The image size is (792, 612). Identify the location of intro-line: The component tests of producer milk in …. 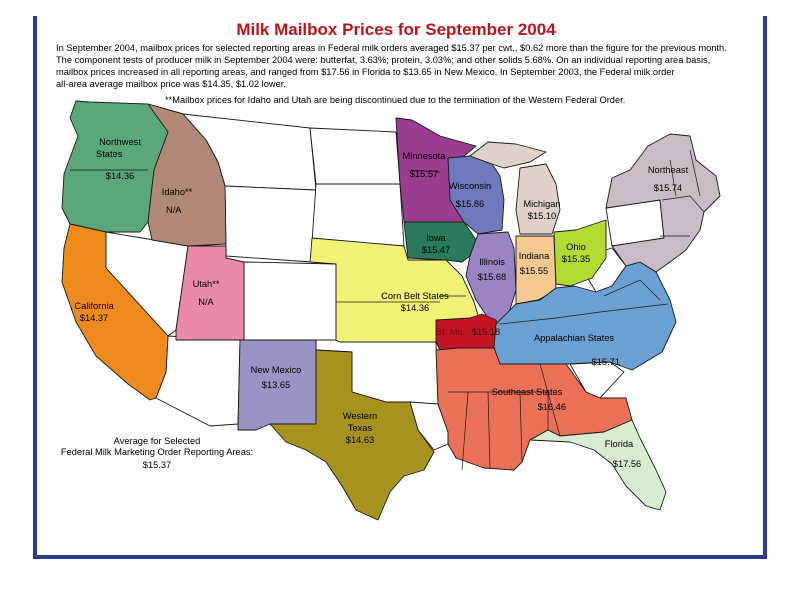
(383, 60).